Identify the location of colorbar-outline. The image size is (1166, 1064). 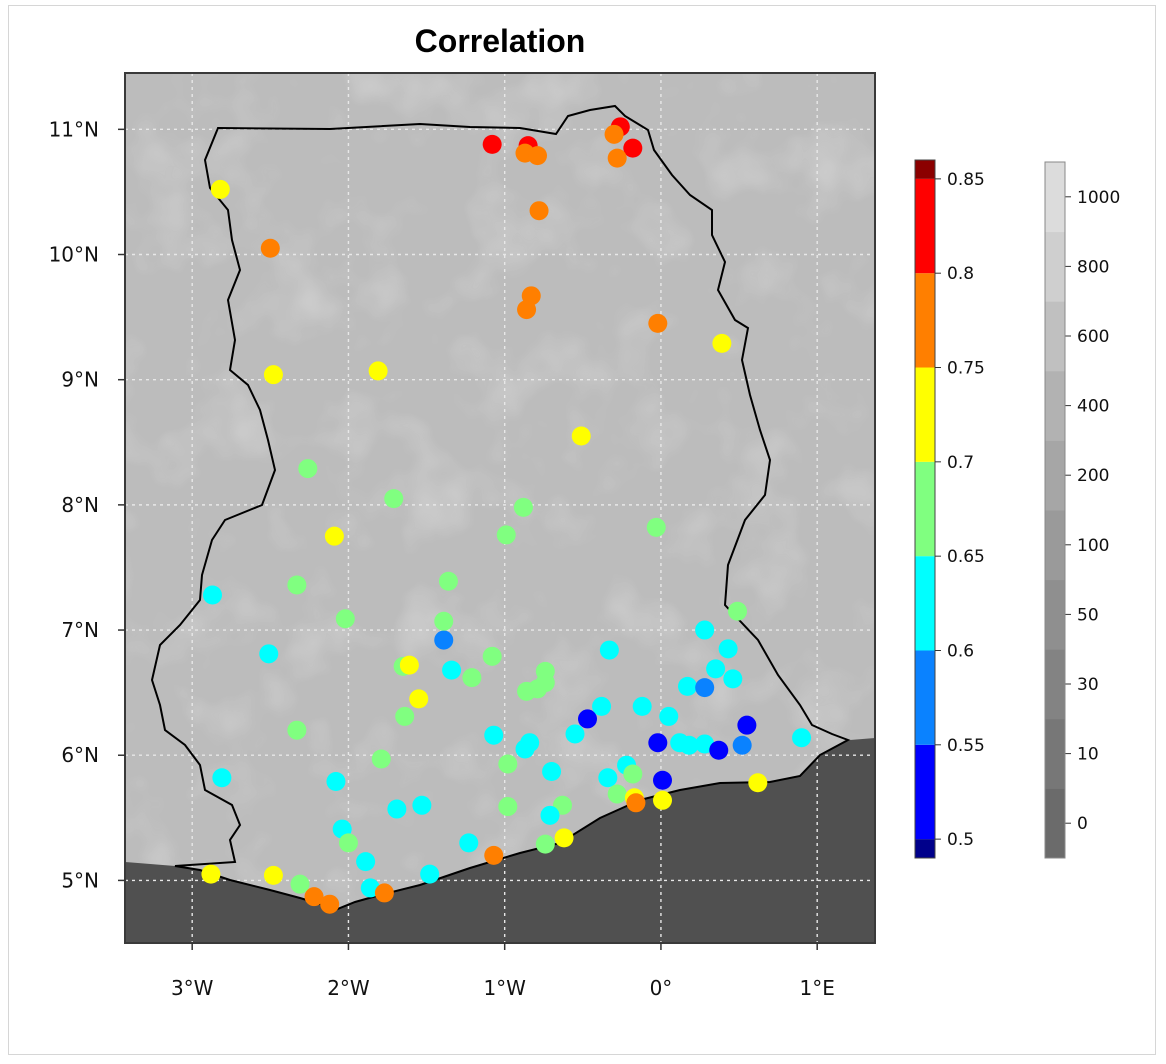
(925, 509).